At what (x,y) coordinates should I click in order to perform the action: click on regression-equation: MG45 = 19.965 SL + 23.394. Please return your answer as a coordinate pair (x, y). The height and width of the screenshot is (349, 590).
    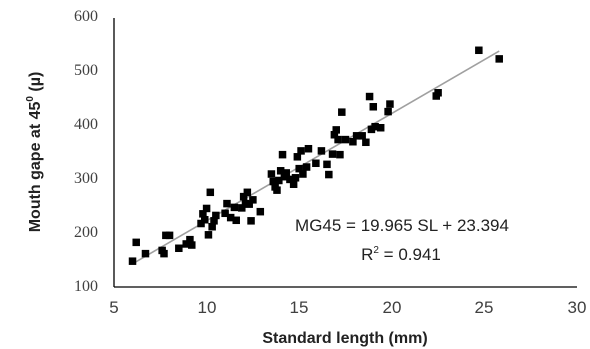
    Looking at the image, I should click on (402, 225).